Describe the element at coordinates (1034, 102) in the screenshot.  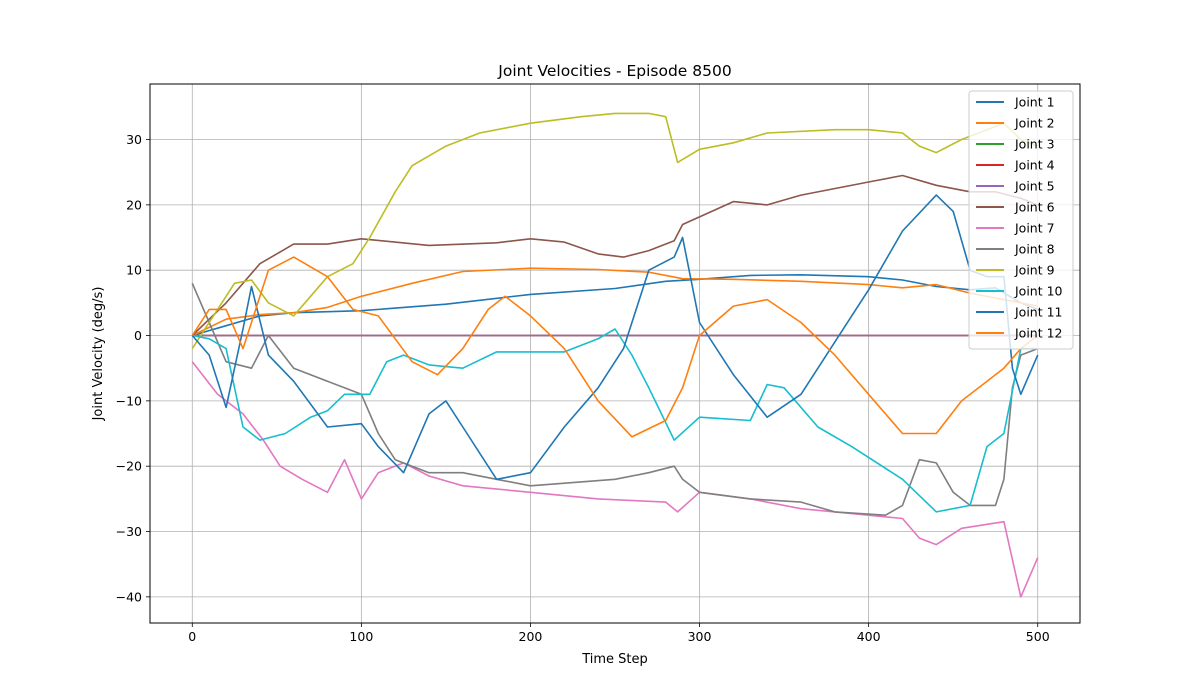
I see `legend-label: Joint 1` at that location.